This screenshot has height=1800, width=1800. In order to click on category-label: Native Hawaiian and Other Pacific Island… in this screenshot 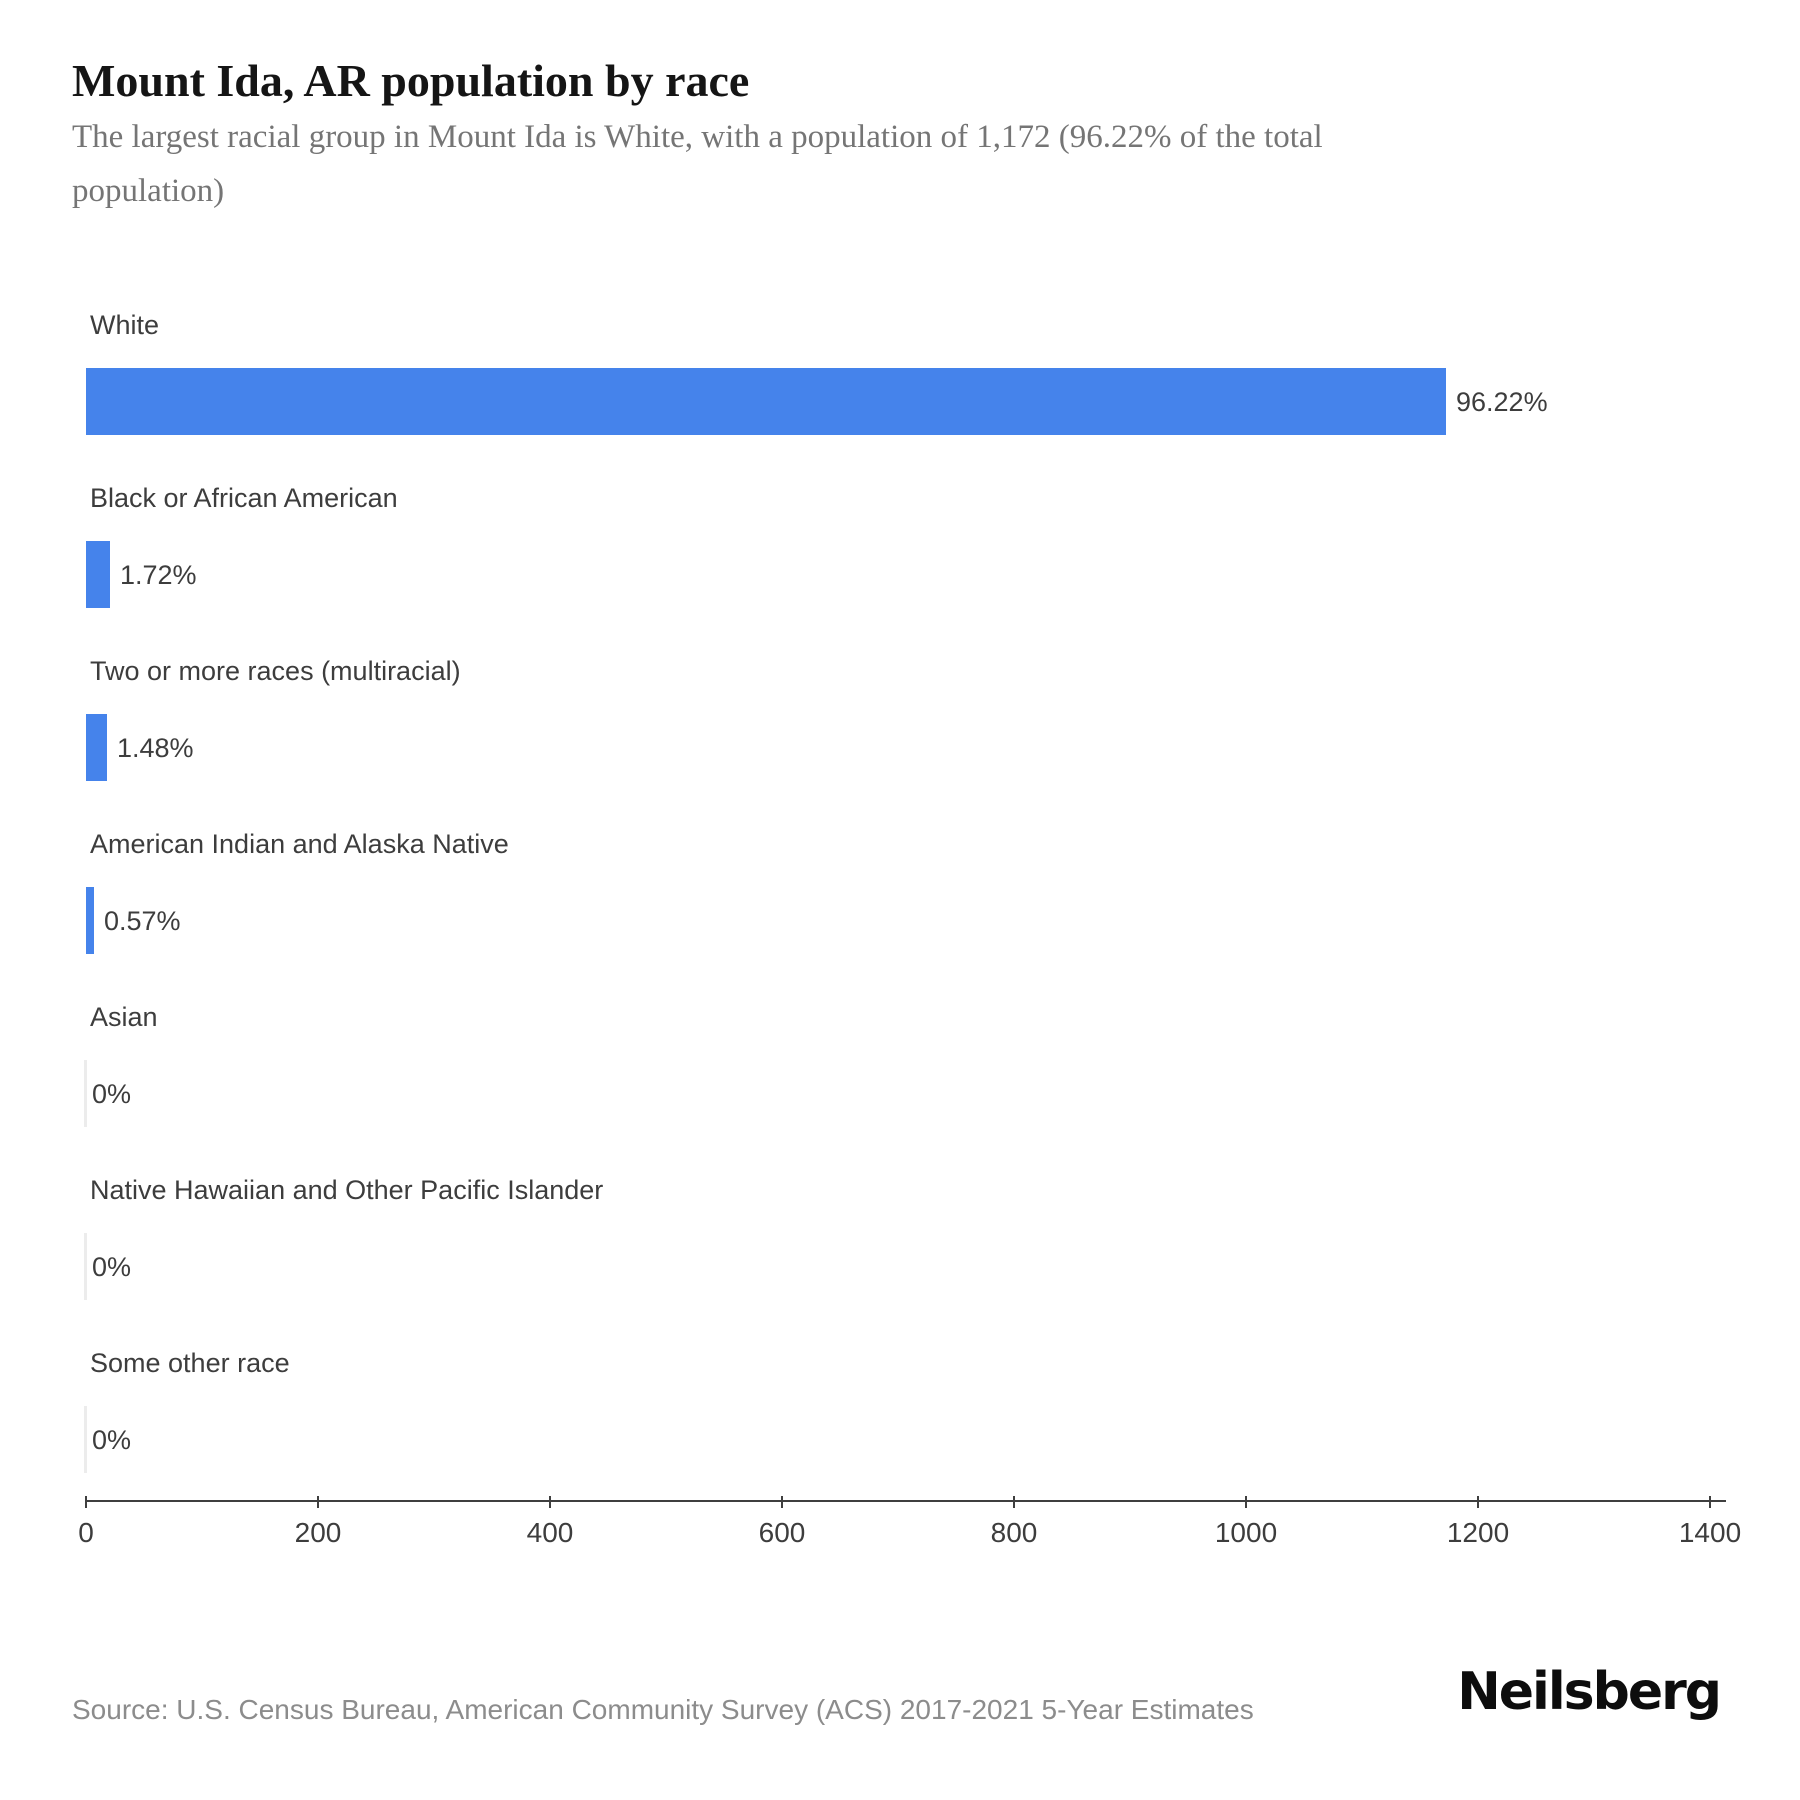, I will do `click(347, 1190)`.